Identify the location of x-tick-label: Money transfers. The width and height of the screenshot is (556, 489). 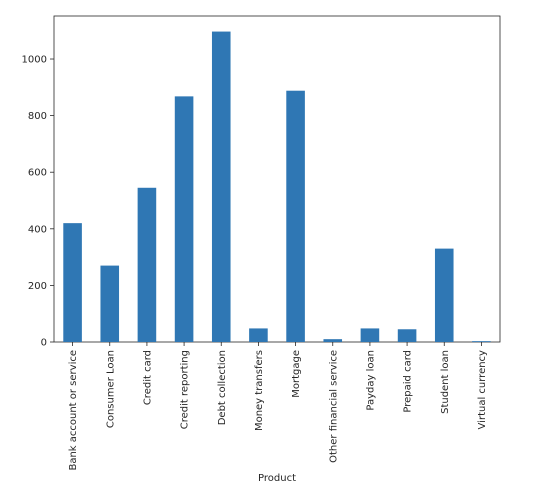
(259, 390).